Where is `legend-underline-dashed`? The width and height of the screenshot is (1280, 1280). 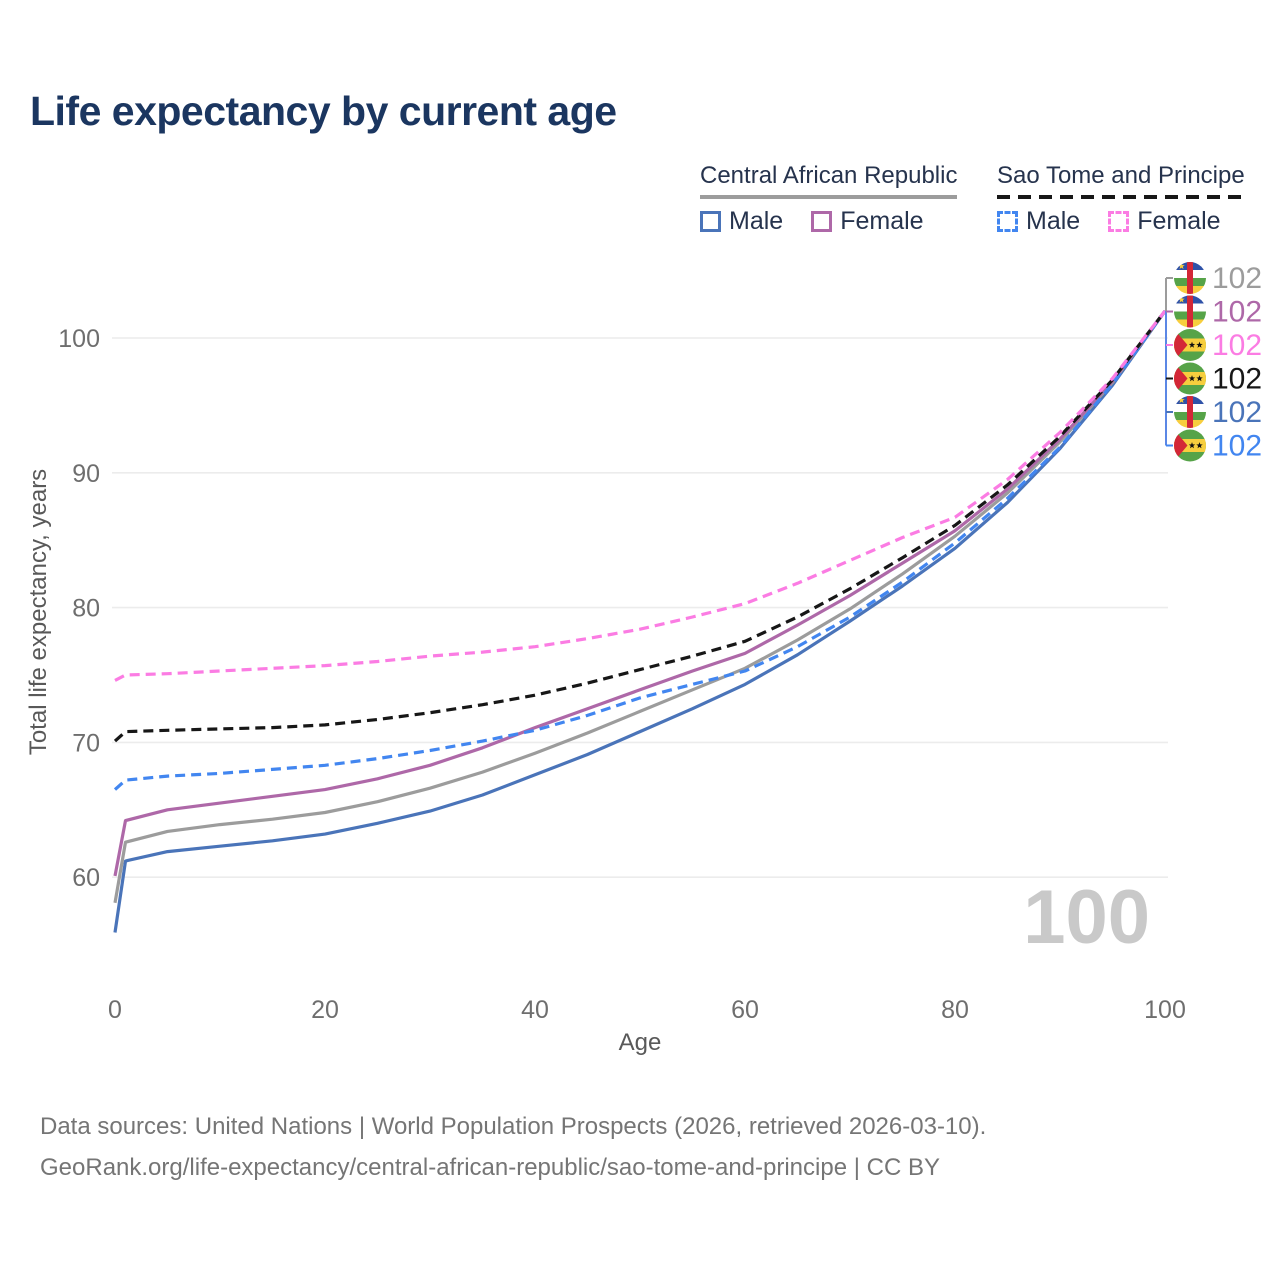 legend-underline-dashed is located at coordinates (1121, 197).